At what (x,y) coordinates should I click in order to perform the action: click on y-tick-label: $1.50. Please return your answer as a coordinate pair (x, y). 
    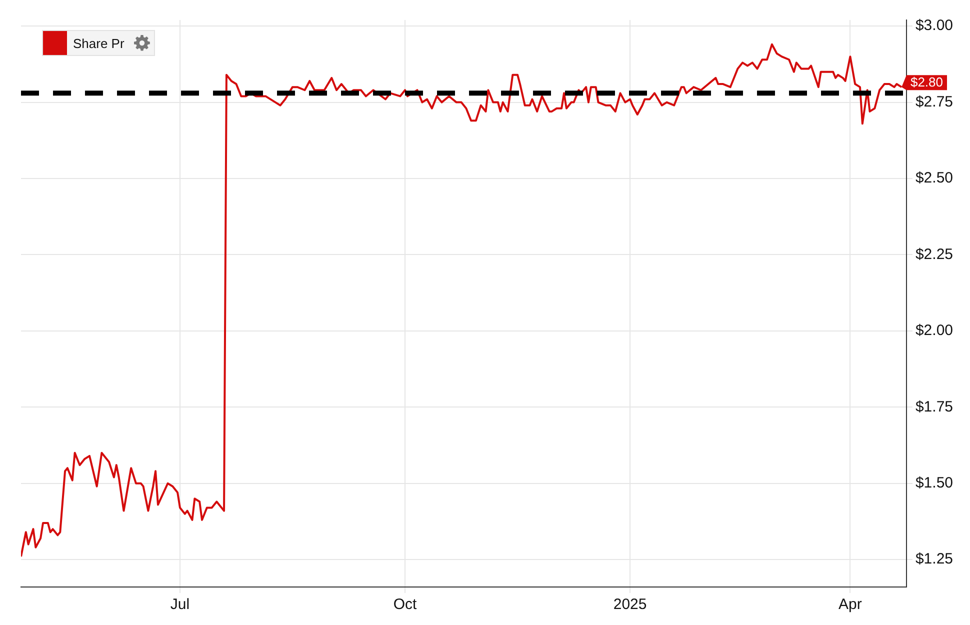
    Looking at the image, I should click on (934, 483).